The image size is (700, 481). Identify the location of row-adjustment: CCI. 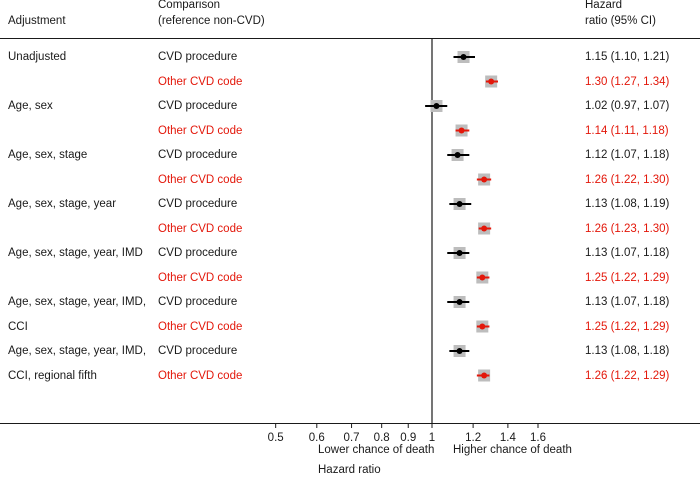
(18, 326).